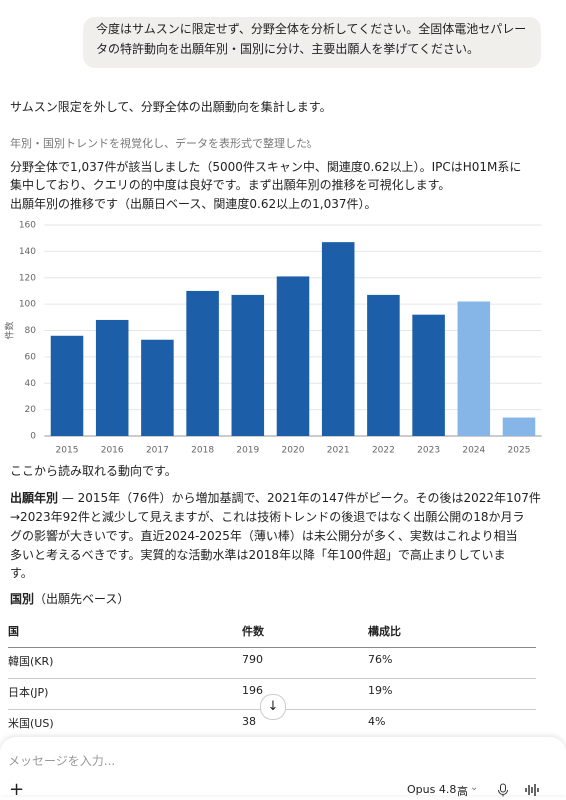 The height and width of the screenshot is (800, 566). Describe the element at coordinates (193, 204) in the screenshot. I see `caption: 出願年別の推移です（出願日ベース、関連度0.62以上の1,037件）。` at that location.